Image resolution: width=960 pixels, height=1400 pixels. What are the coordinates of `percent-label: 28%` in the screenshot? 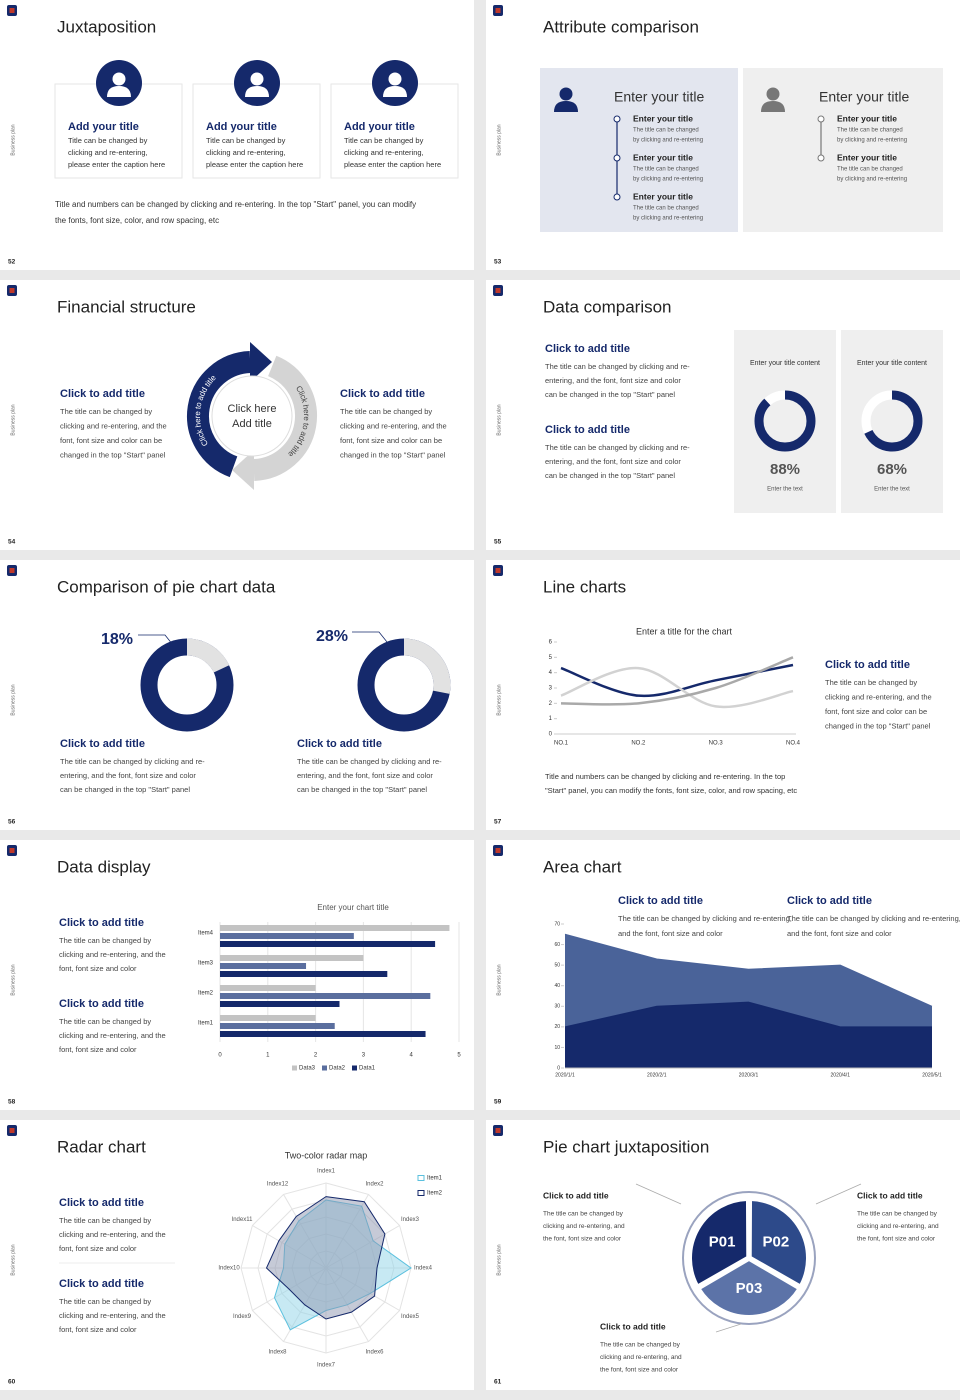 It's located at (332, 636).